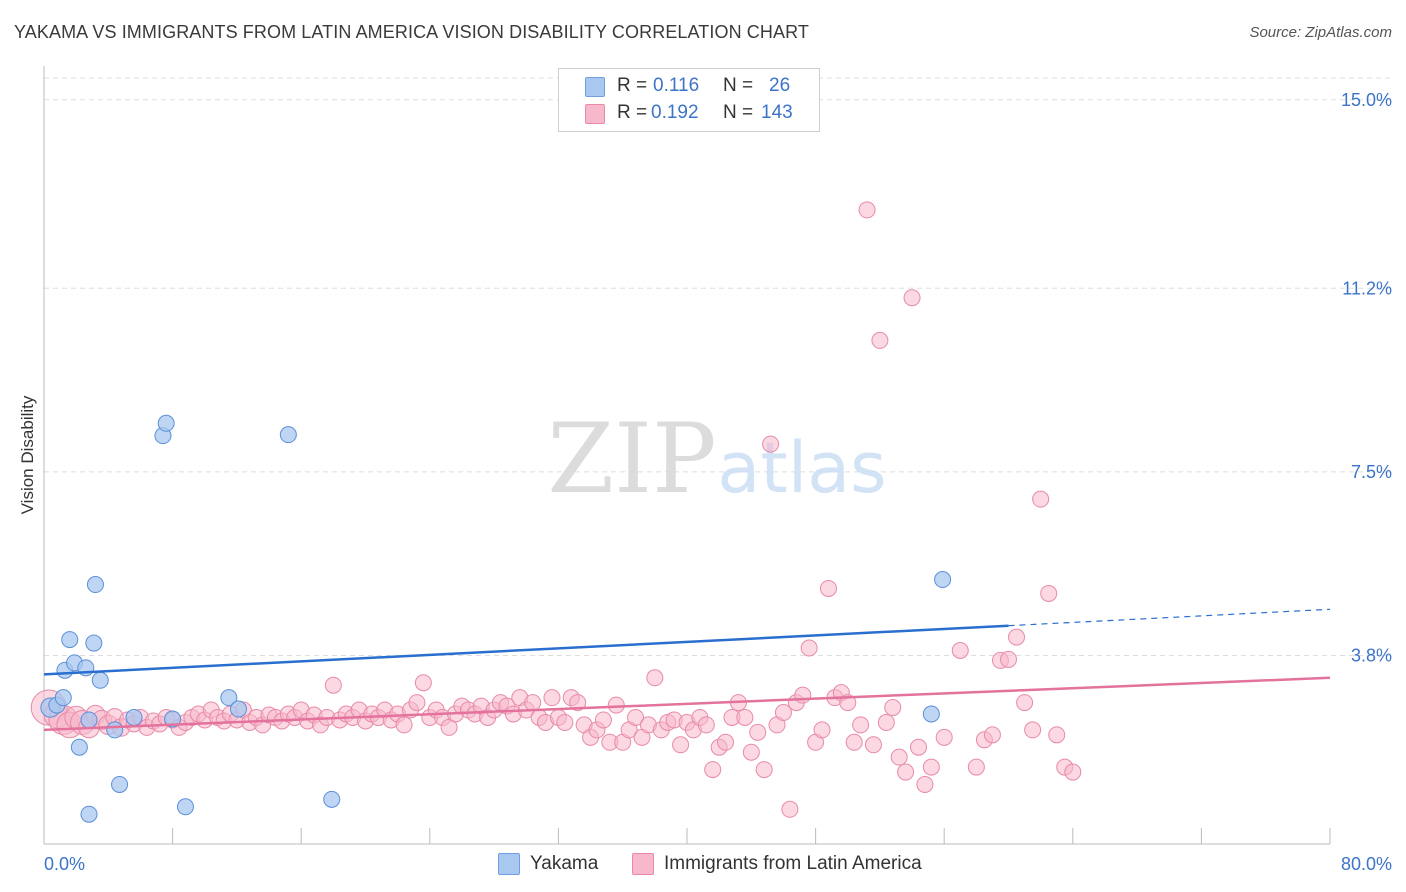 The width and height of the screenshot is (1406, 892). I want to click on yakama-n-label: N =, so click(738, 85).